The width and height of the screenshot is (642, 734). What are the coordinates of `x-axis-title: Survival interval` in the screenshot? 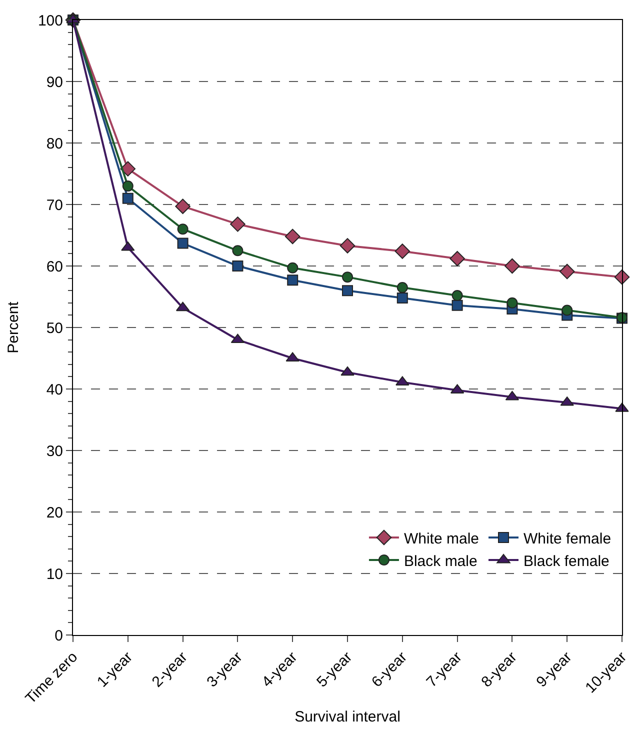 It's located at (347, 717).